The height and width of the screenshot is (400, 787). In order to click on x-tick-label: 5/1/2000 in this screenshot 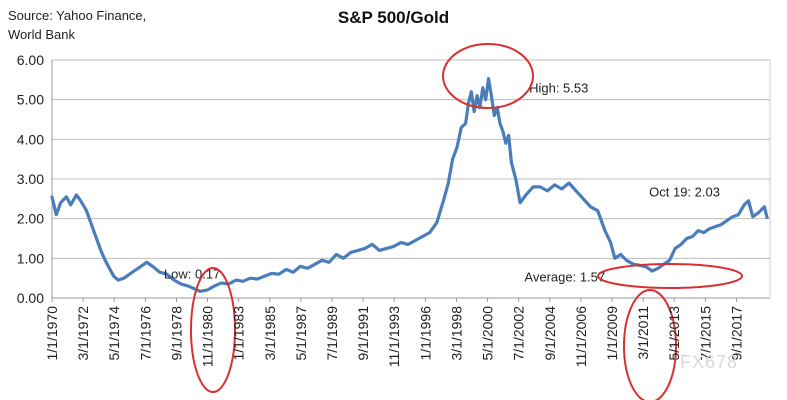, I will do `click(488, 333)`.